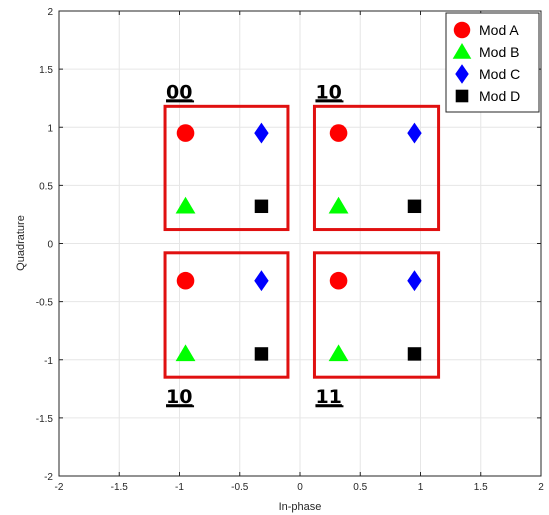  What do you see at coordinates (499, 96) in the screenshot?
I see `legend-label-mod-d: Mod D` at bounding box center [499, 96].